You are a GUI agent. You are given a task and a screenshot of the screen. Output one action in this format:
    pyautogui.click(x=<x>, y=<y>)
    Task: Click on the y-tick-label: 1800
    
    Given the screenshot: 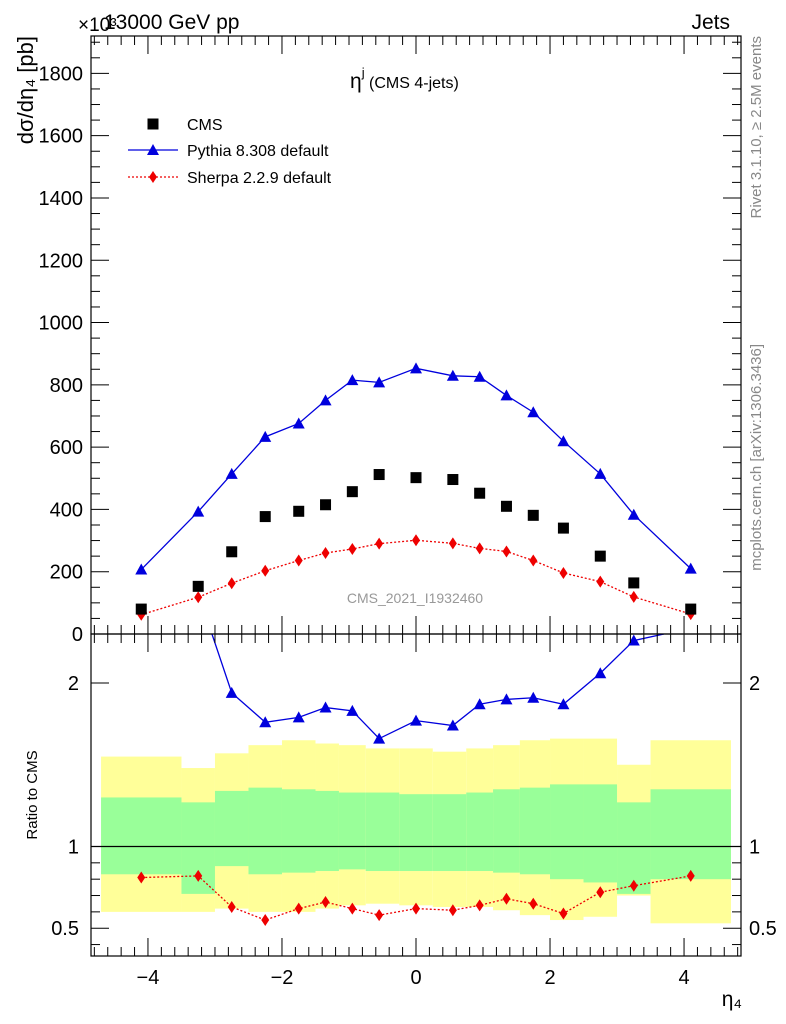 What is the action you would take?
    pyautogui.click(x=61, y=74)
    